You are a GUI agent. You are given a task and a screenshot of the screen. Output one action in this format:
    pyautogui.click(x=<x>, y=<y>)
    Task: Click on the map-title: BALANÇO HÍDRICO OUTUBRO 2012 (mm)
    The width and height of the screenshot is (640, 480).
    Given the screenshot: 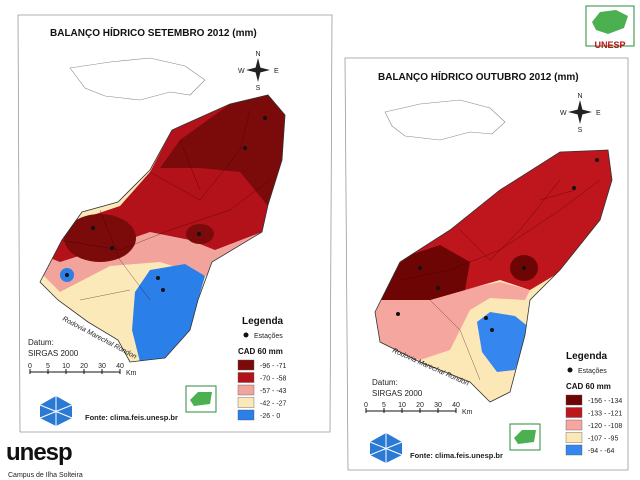 What is the action you would take?
    pyautogui.click(x=478, y=76)
    